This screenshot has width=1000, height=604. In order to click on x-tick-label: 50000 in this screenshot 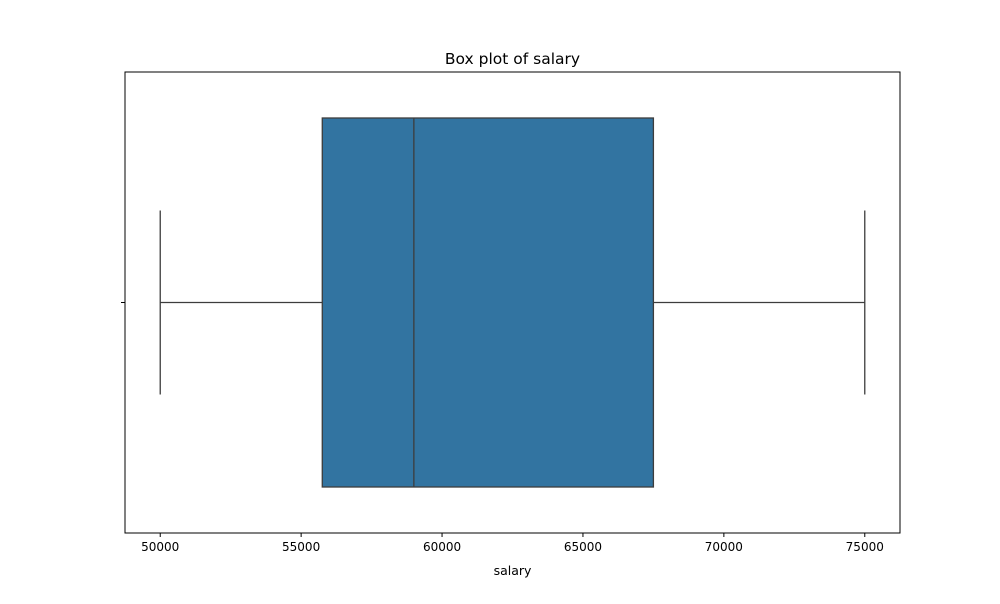, I will do `click(160, 547)`.